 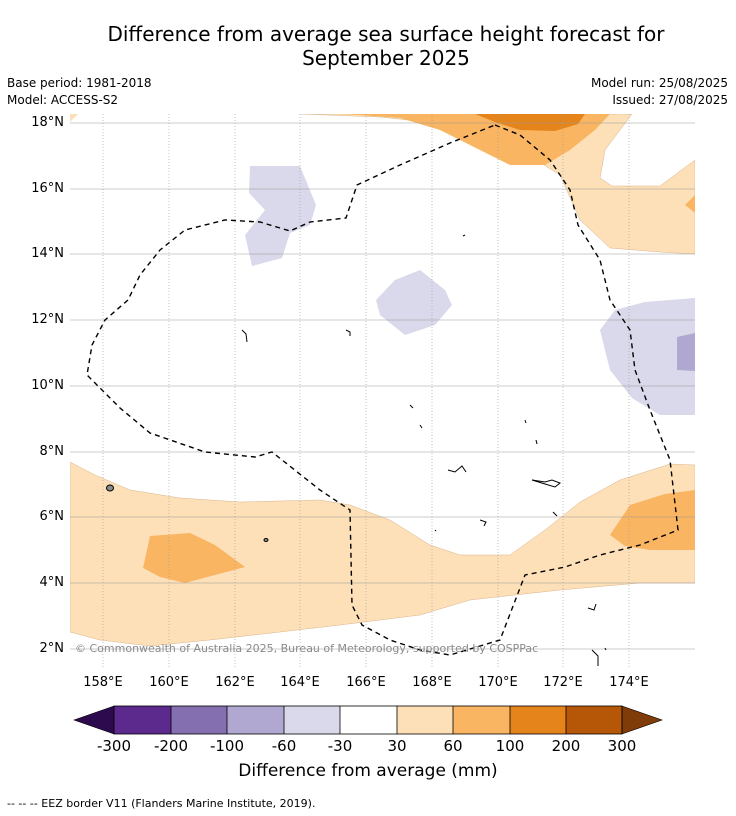 What do you see at coordinates (52, 451) in the screenshot?
I see `lat-label-8n: 8°N` at bounding box center [52, 451].